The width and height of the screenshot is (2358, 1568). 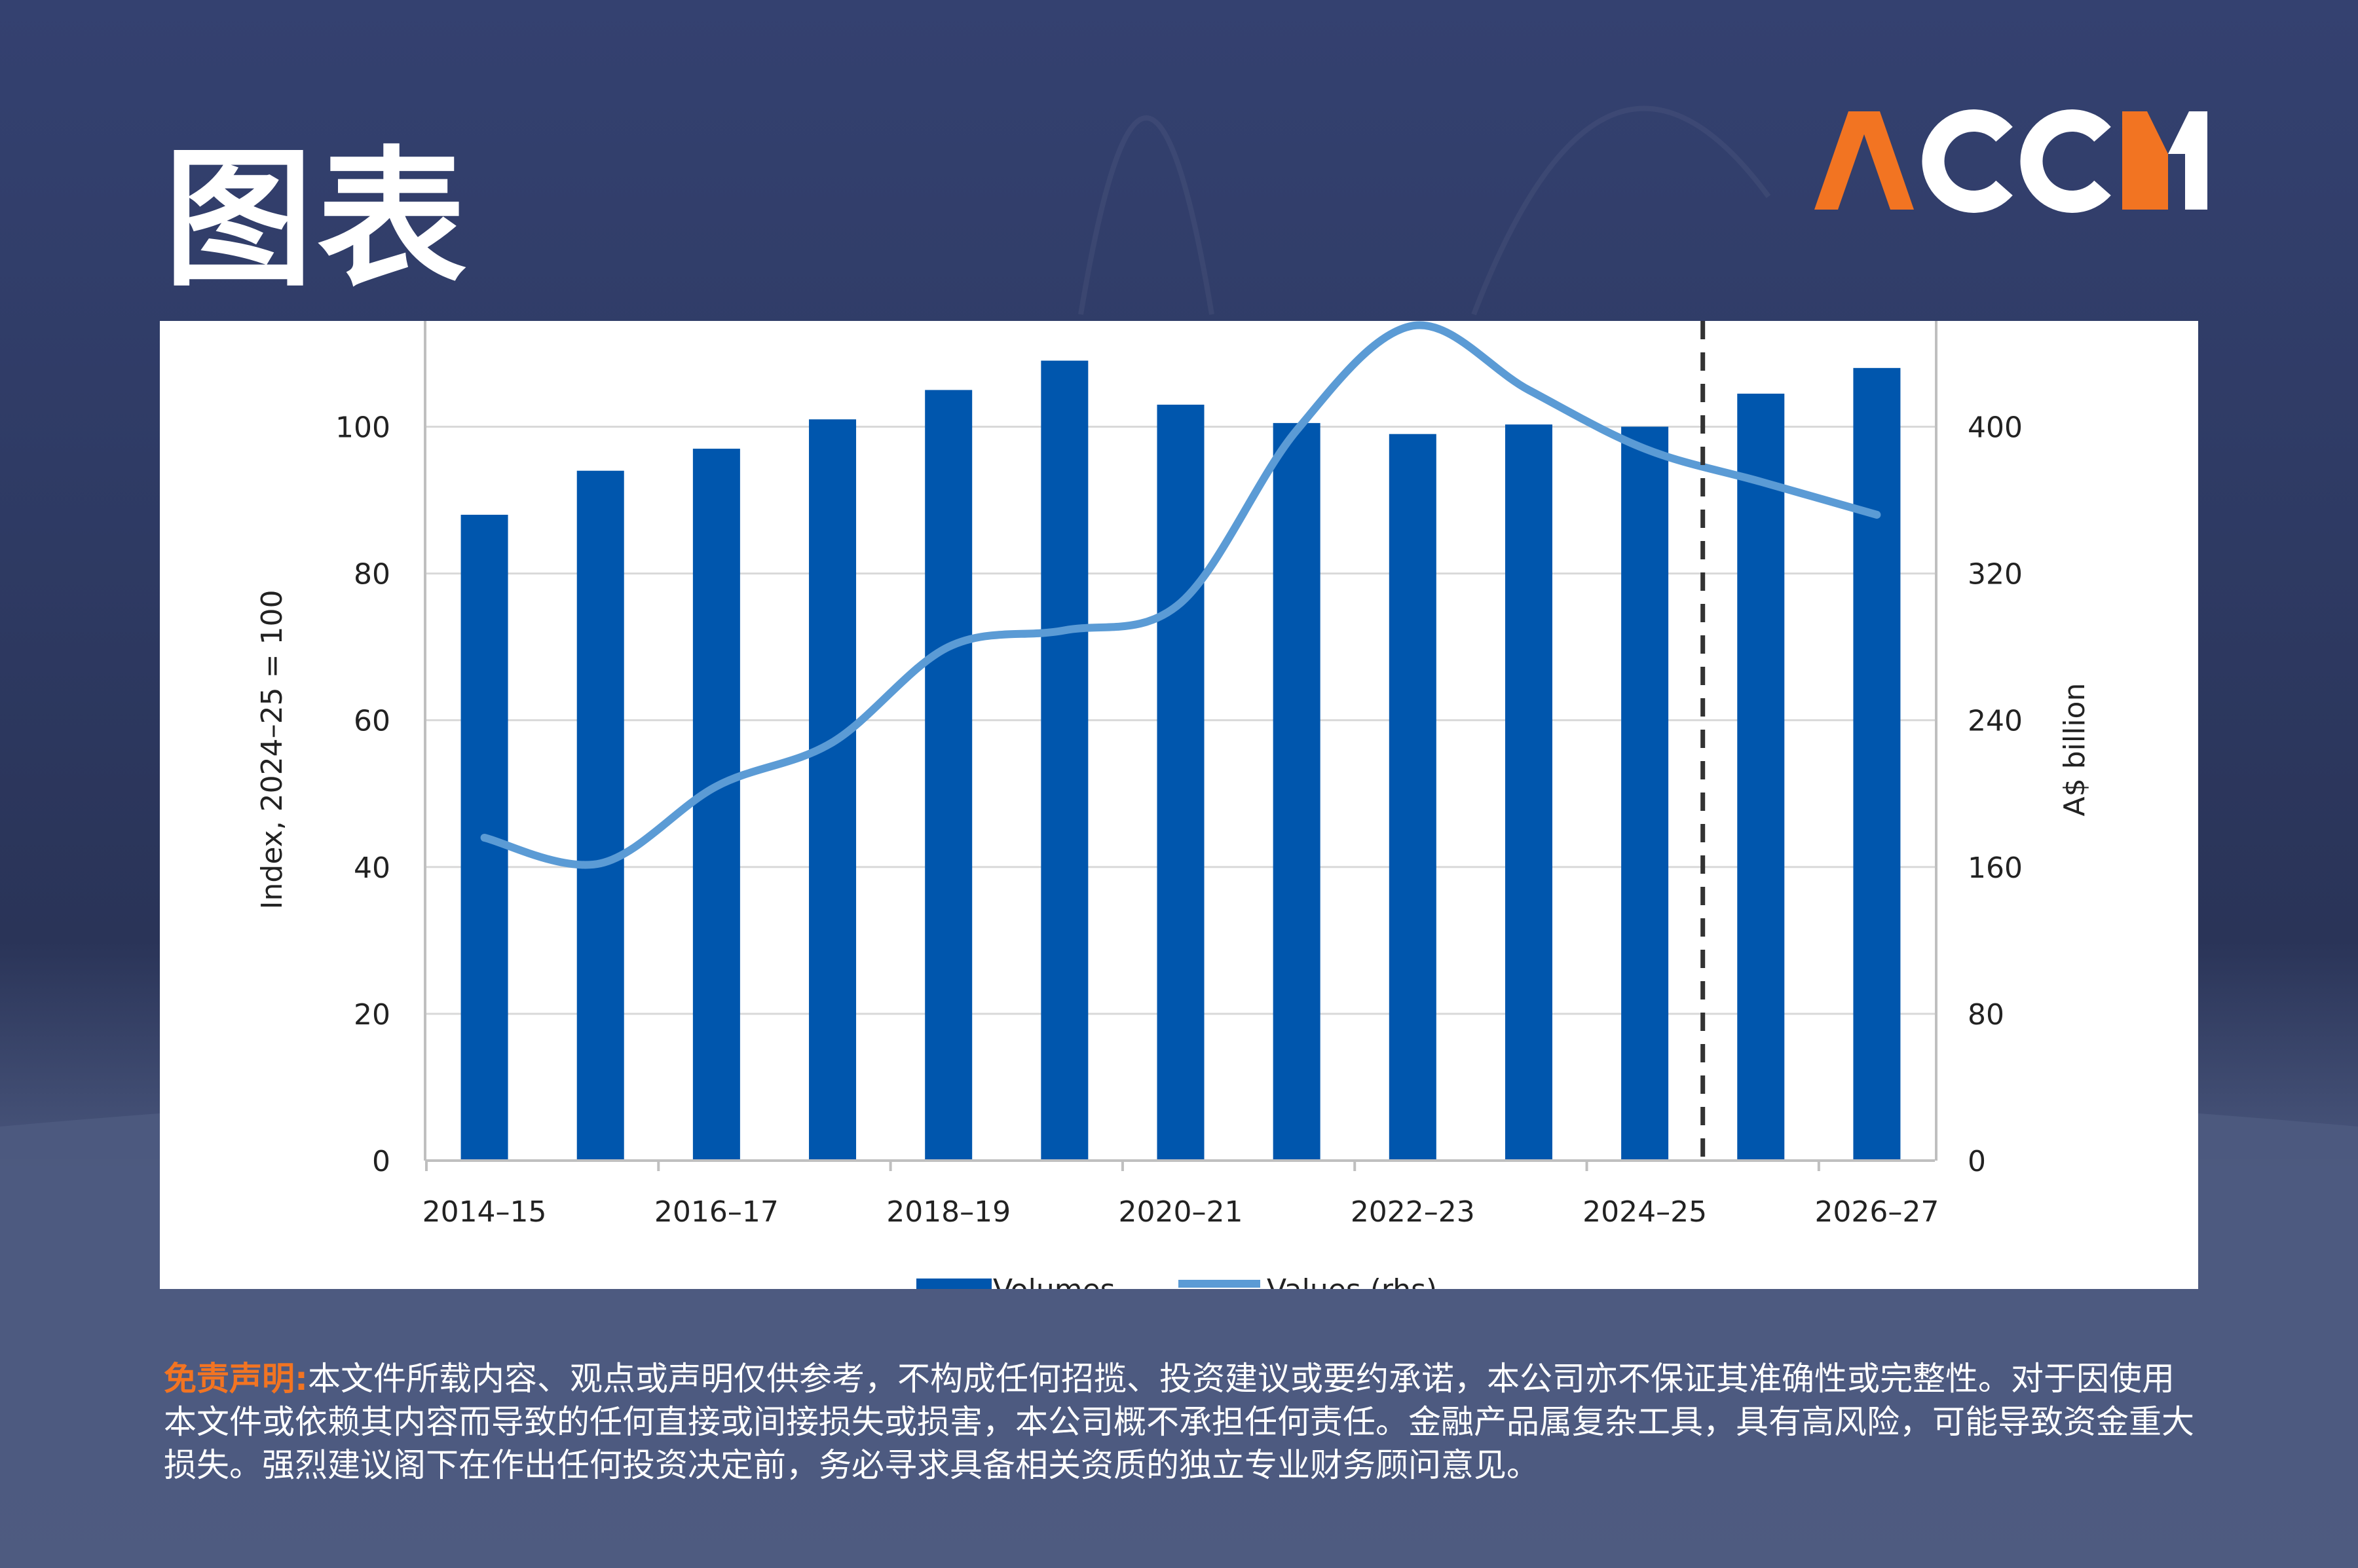 I want to click on page-title: 图表, so click(x=317, y=219).